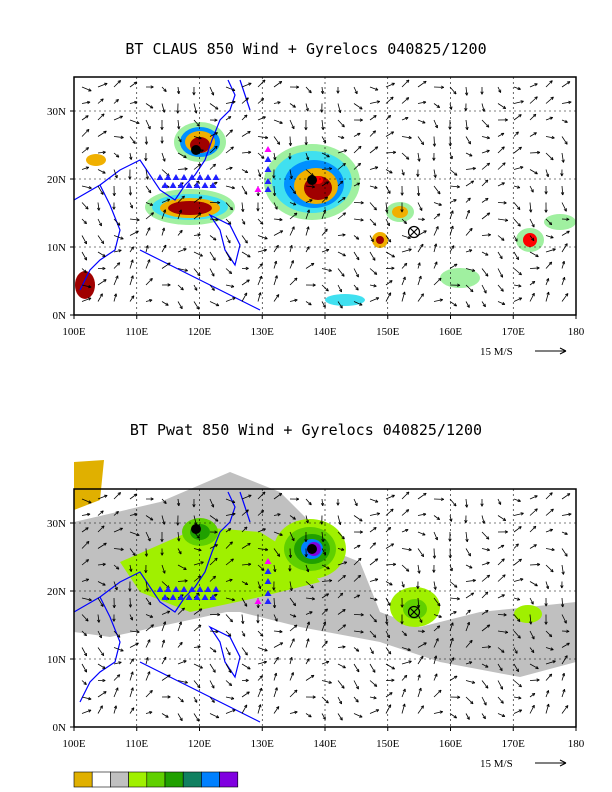 The width and height of the screenshot is (612, 792). I want to click on bottom-colorbar-swatch, so click(192, 779).